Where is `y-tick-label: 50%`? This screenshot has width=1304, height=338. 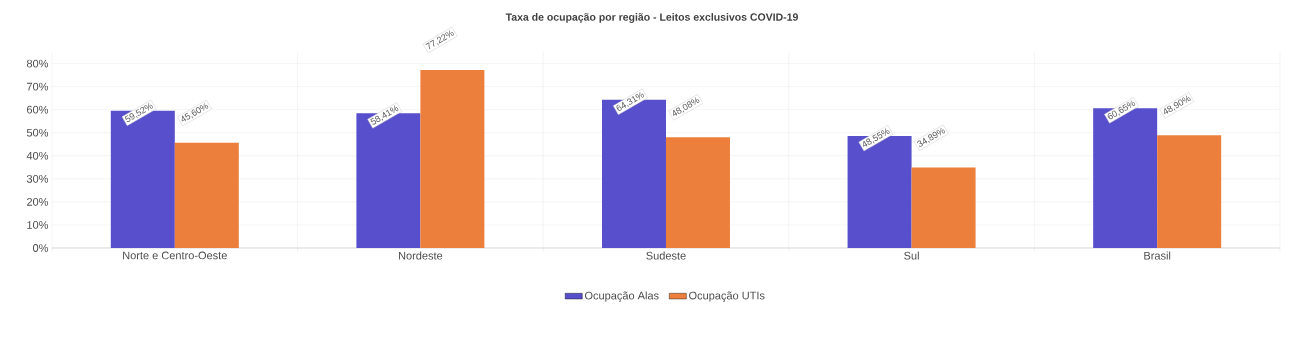
y-tick-label: 50% is located at coordinates (37, 132).